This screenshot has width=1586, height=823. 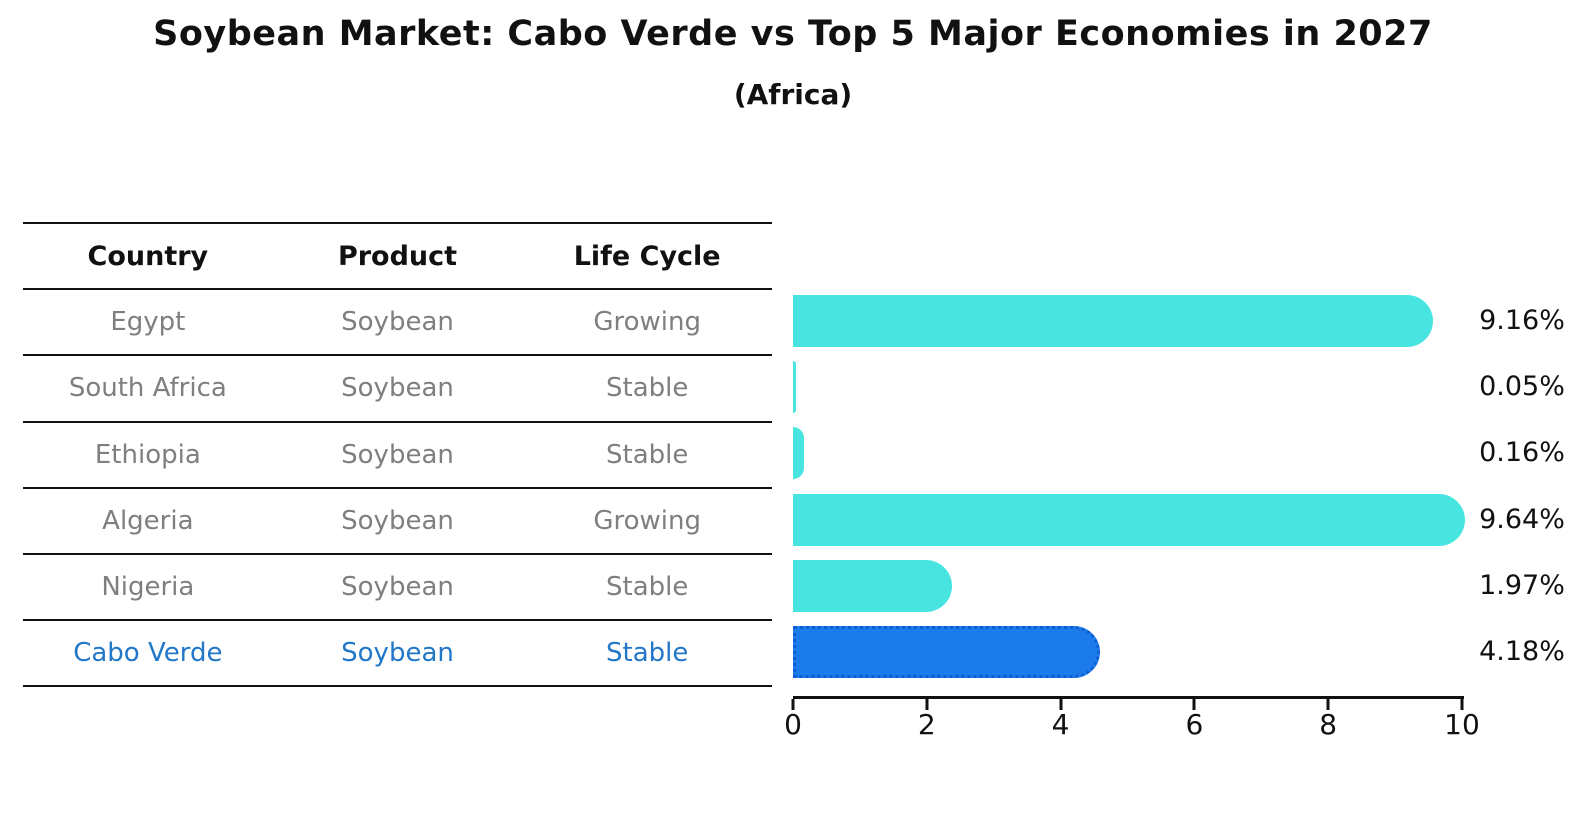 I want to click on column-header: Country, so click(x=148, y=256).